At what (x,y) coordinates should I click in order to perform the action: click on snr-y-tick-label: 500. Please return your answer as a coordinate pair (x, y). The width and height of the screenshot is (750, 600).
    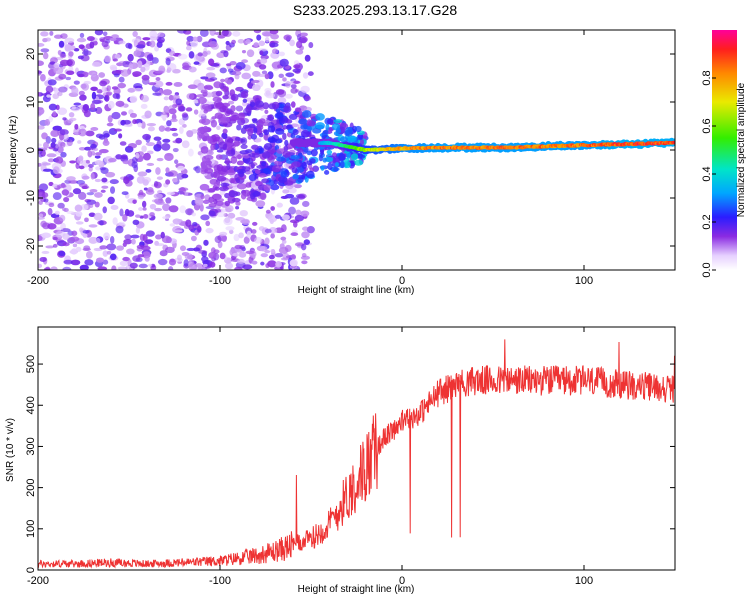
    Looking at the image, I should click on (31, 364).